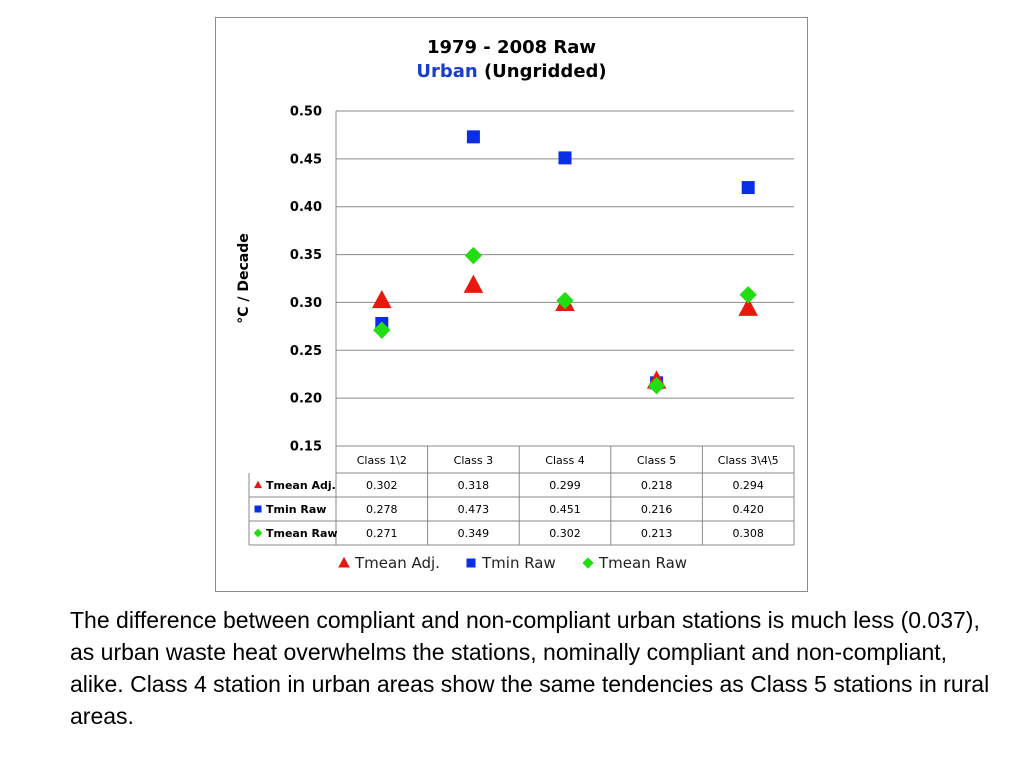  Describe the element at coordinates (296, 509) in the screenshot. I see `table-row-label: Tmin Raw` at that location.